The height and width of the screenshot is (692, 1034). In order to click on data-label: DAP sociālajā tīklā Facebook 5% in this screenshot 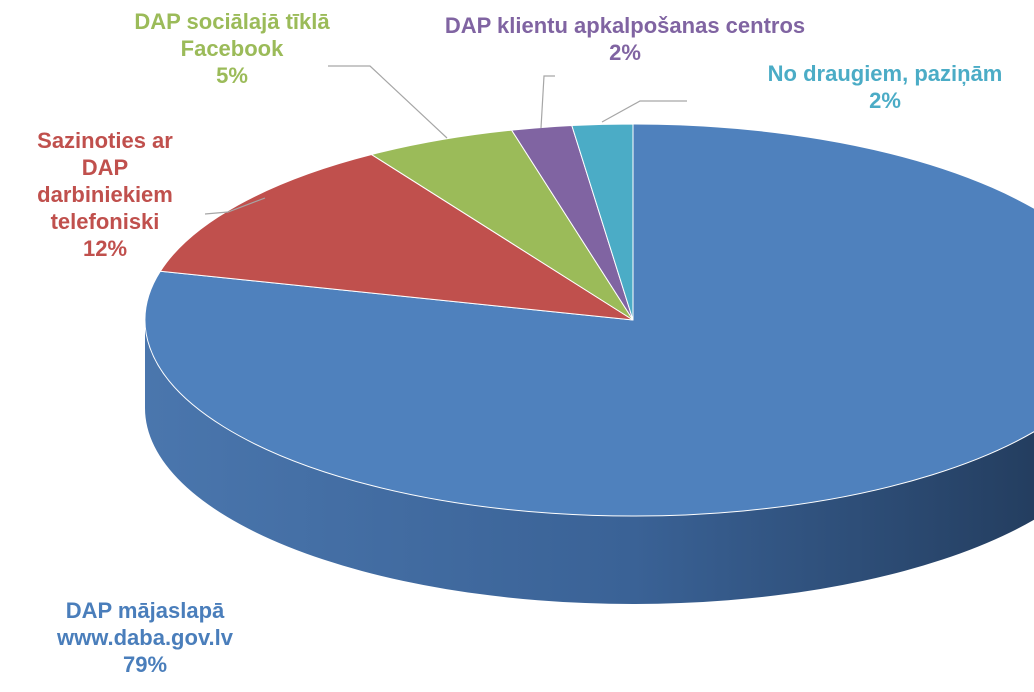, I will do `click(232, 48)`.